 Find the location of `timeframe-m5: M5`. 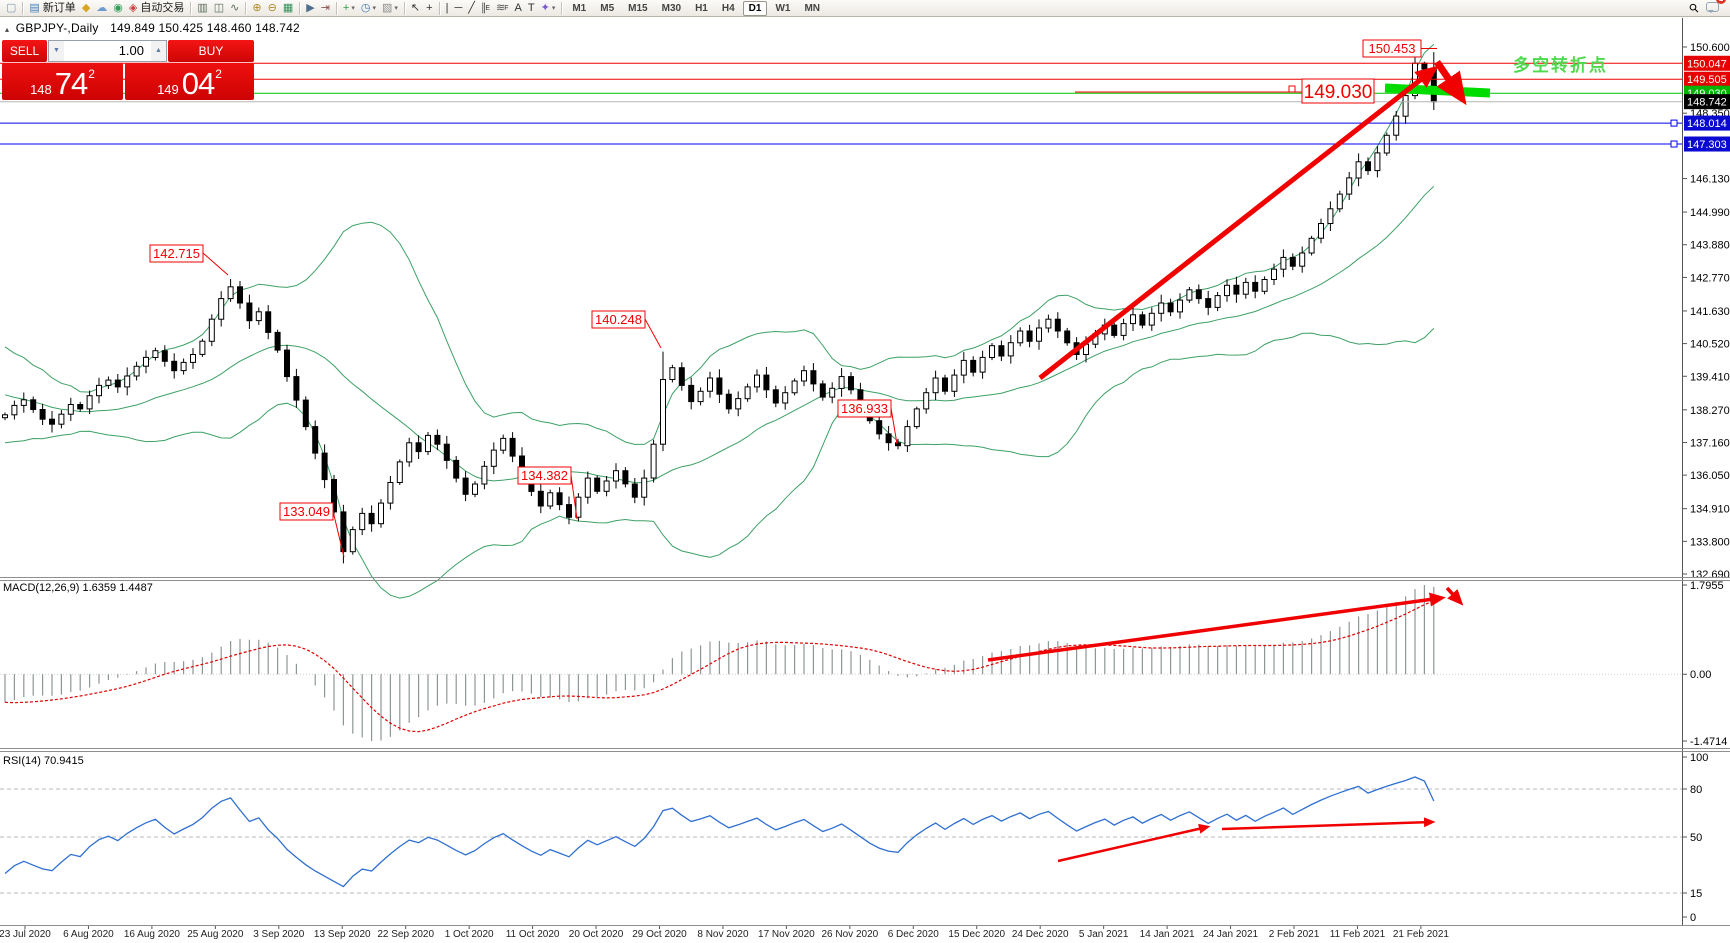

timeframe-m5: M5 is located at coordinates (607, 8).